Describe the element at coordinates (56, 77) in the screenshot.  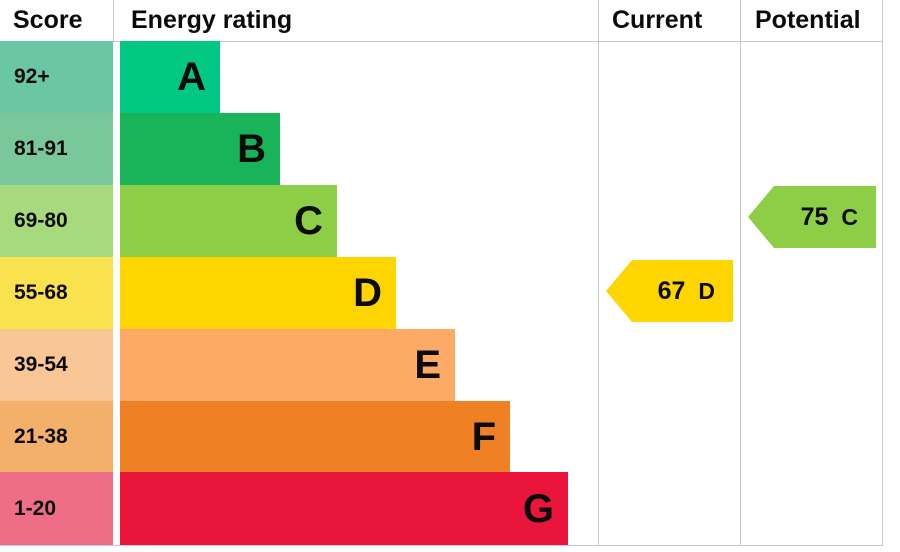
I see `score-range-a: 92+` at that location.